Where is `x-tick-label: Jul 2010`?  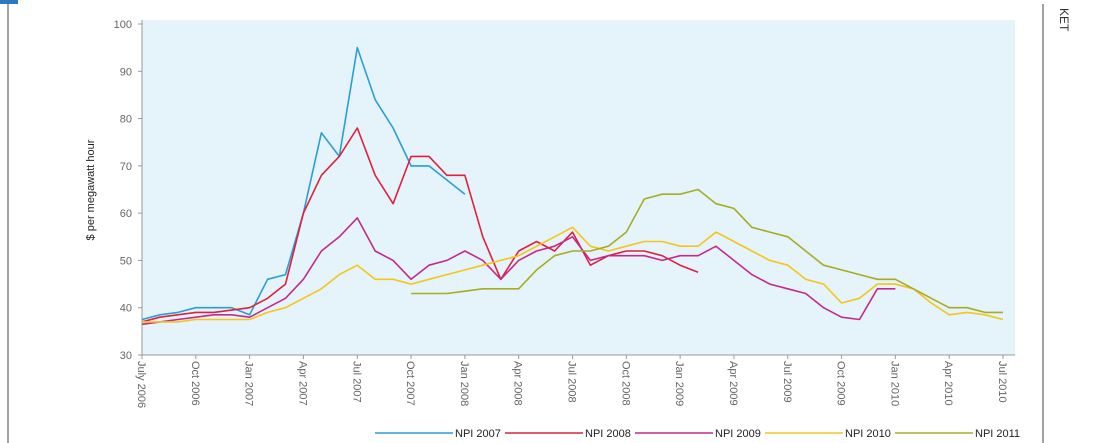
x-tick-label: Jul 2010 is located at coordinates (1002, 382).